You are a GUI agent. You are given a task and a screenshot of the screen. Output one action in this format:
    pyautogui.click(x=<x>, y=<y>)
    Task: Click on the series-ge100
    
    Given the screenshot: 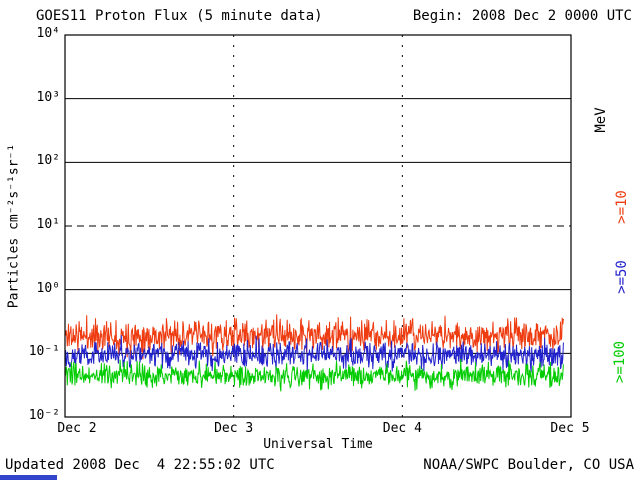 What is the action you would take?
    pyautogui.click(x=314, y=375)
    